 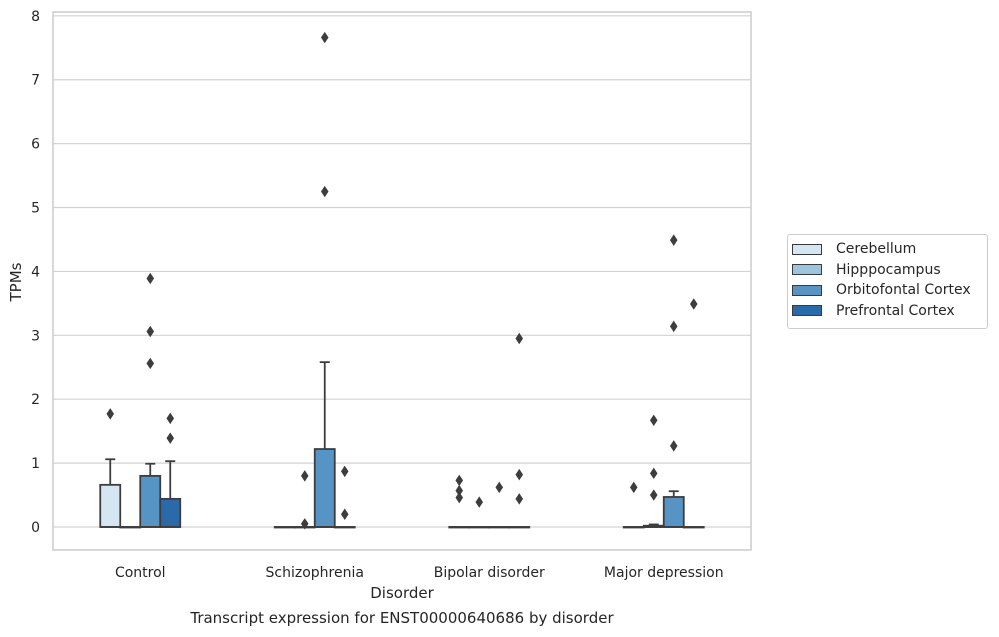 I want to click on x-tick-label: Schizophrenia, so click(x=315, y=573).